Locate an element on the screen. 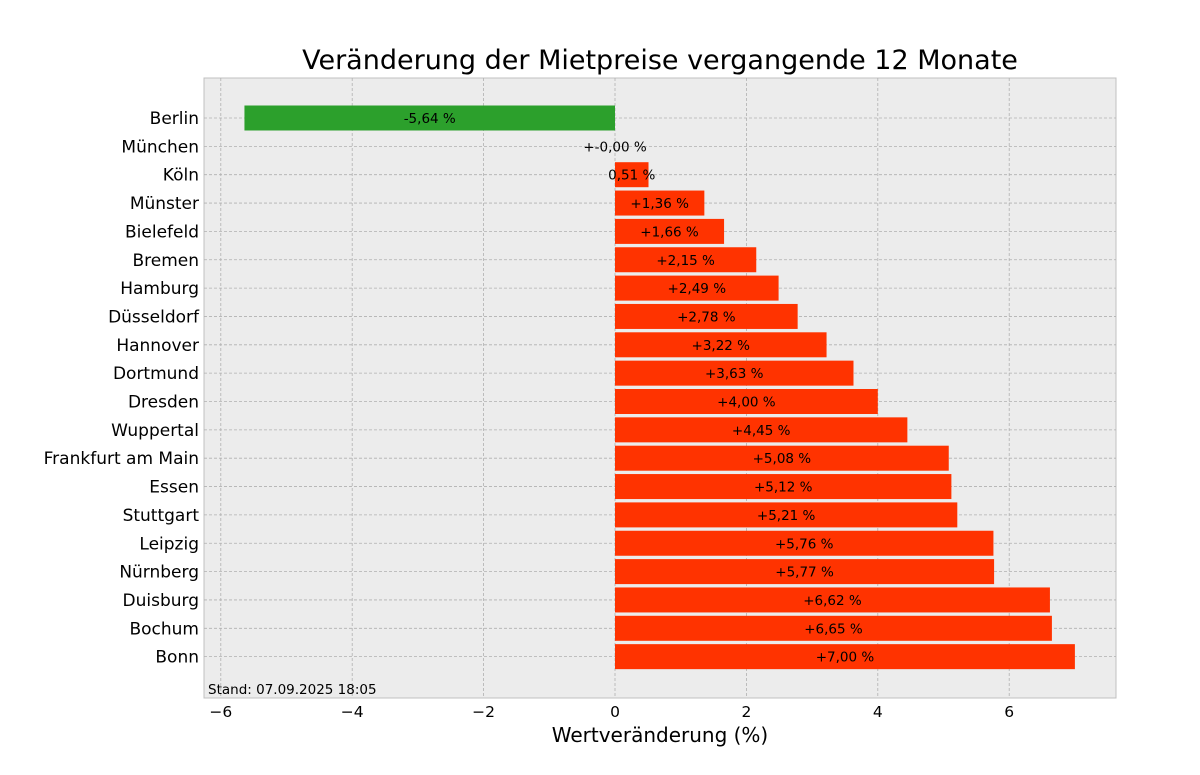 This screenshot has height=775, width=1200. data-label: +5,21 % is located at coordinates (786, 516).